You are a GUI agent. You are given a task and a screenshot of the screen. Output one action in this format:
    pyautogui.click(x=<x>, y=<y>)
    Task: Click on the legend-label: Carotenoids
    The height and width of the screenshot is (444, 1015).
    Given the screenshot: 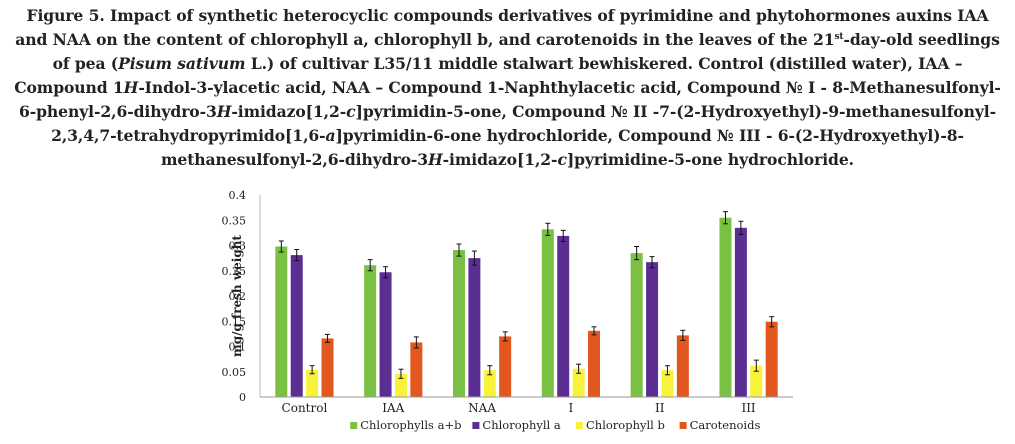 What is the action you would take?
    pyautogui.click(x=725, y=425)
    